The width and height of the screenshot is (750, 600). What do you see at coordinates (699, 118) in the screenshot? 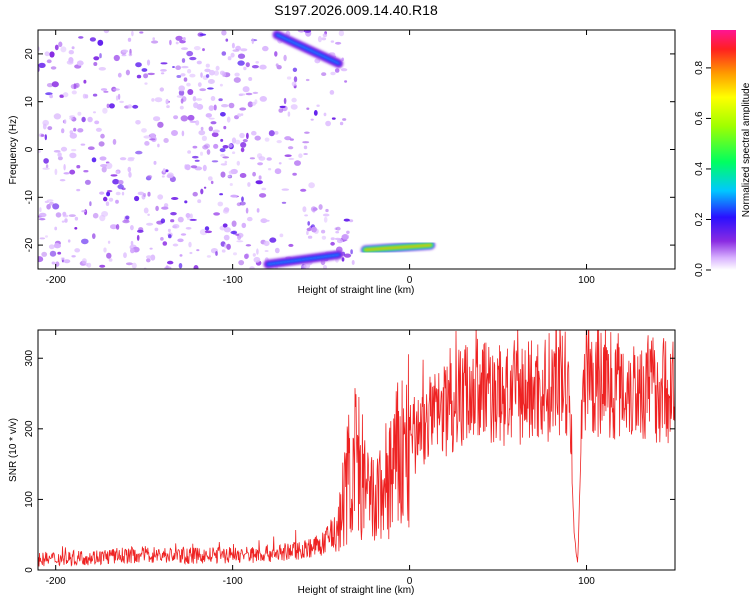
I see `colorbar-tick-label: 0.6` at bounding box center [699, 118].